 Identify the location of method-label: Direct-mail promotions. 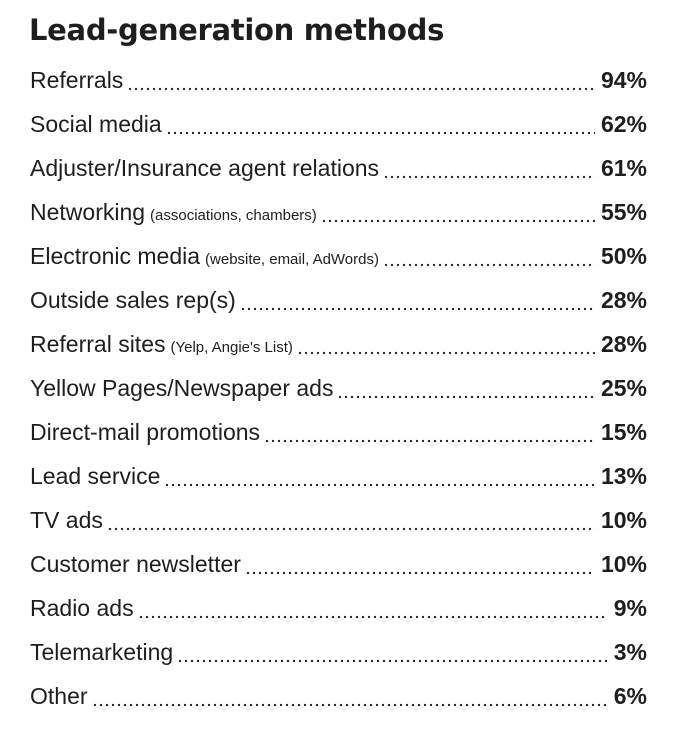
(145, 432).